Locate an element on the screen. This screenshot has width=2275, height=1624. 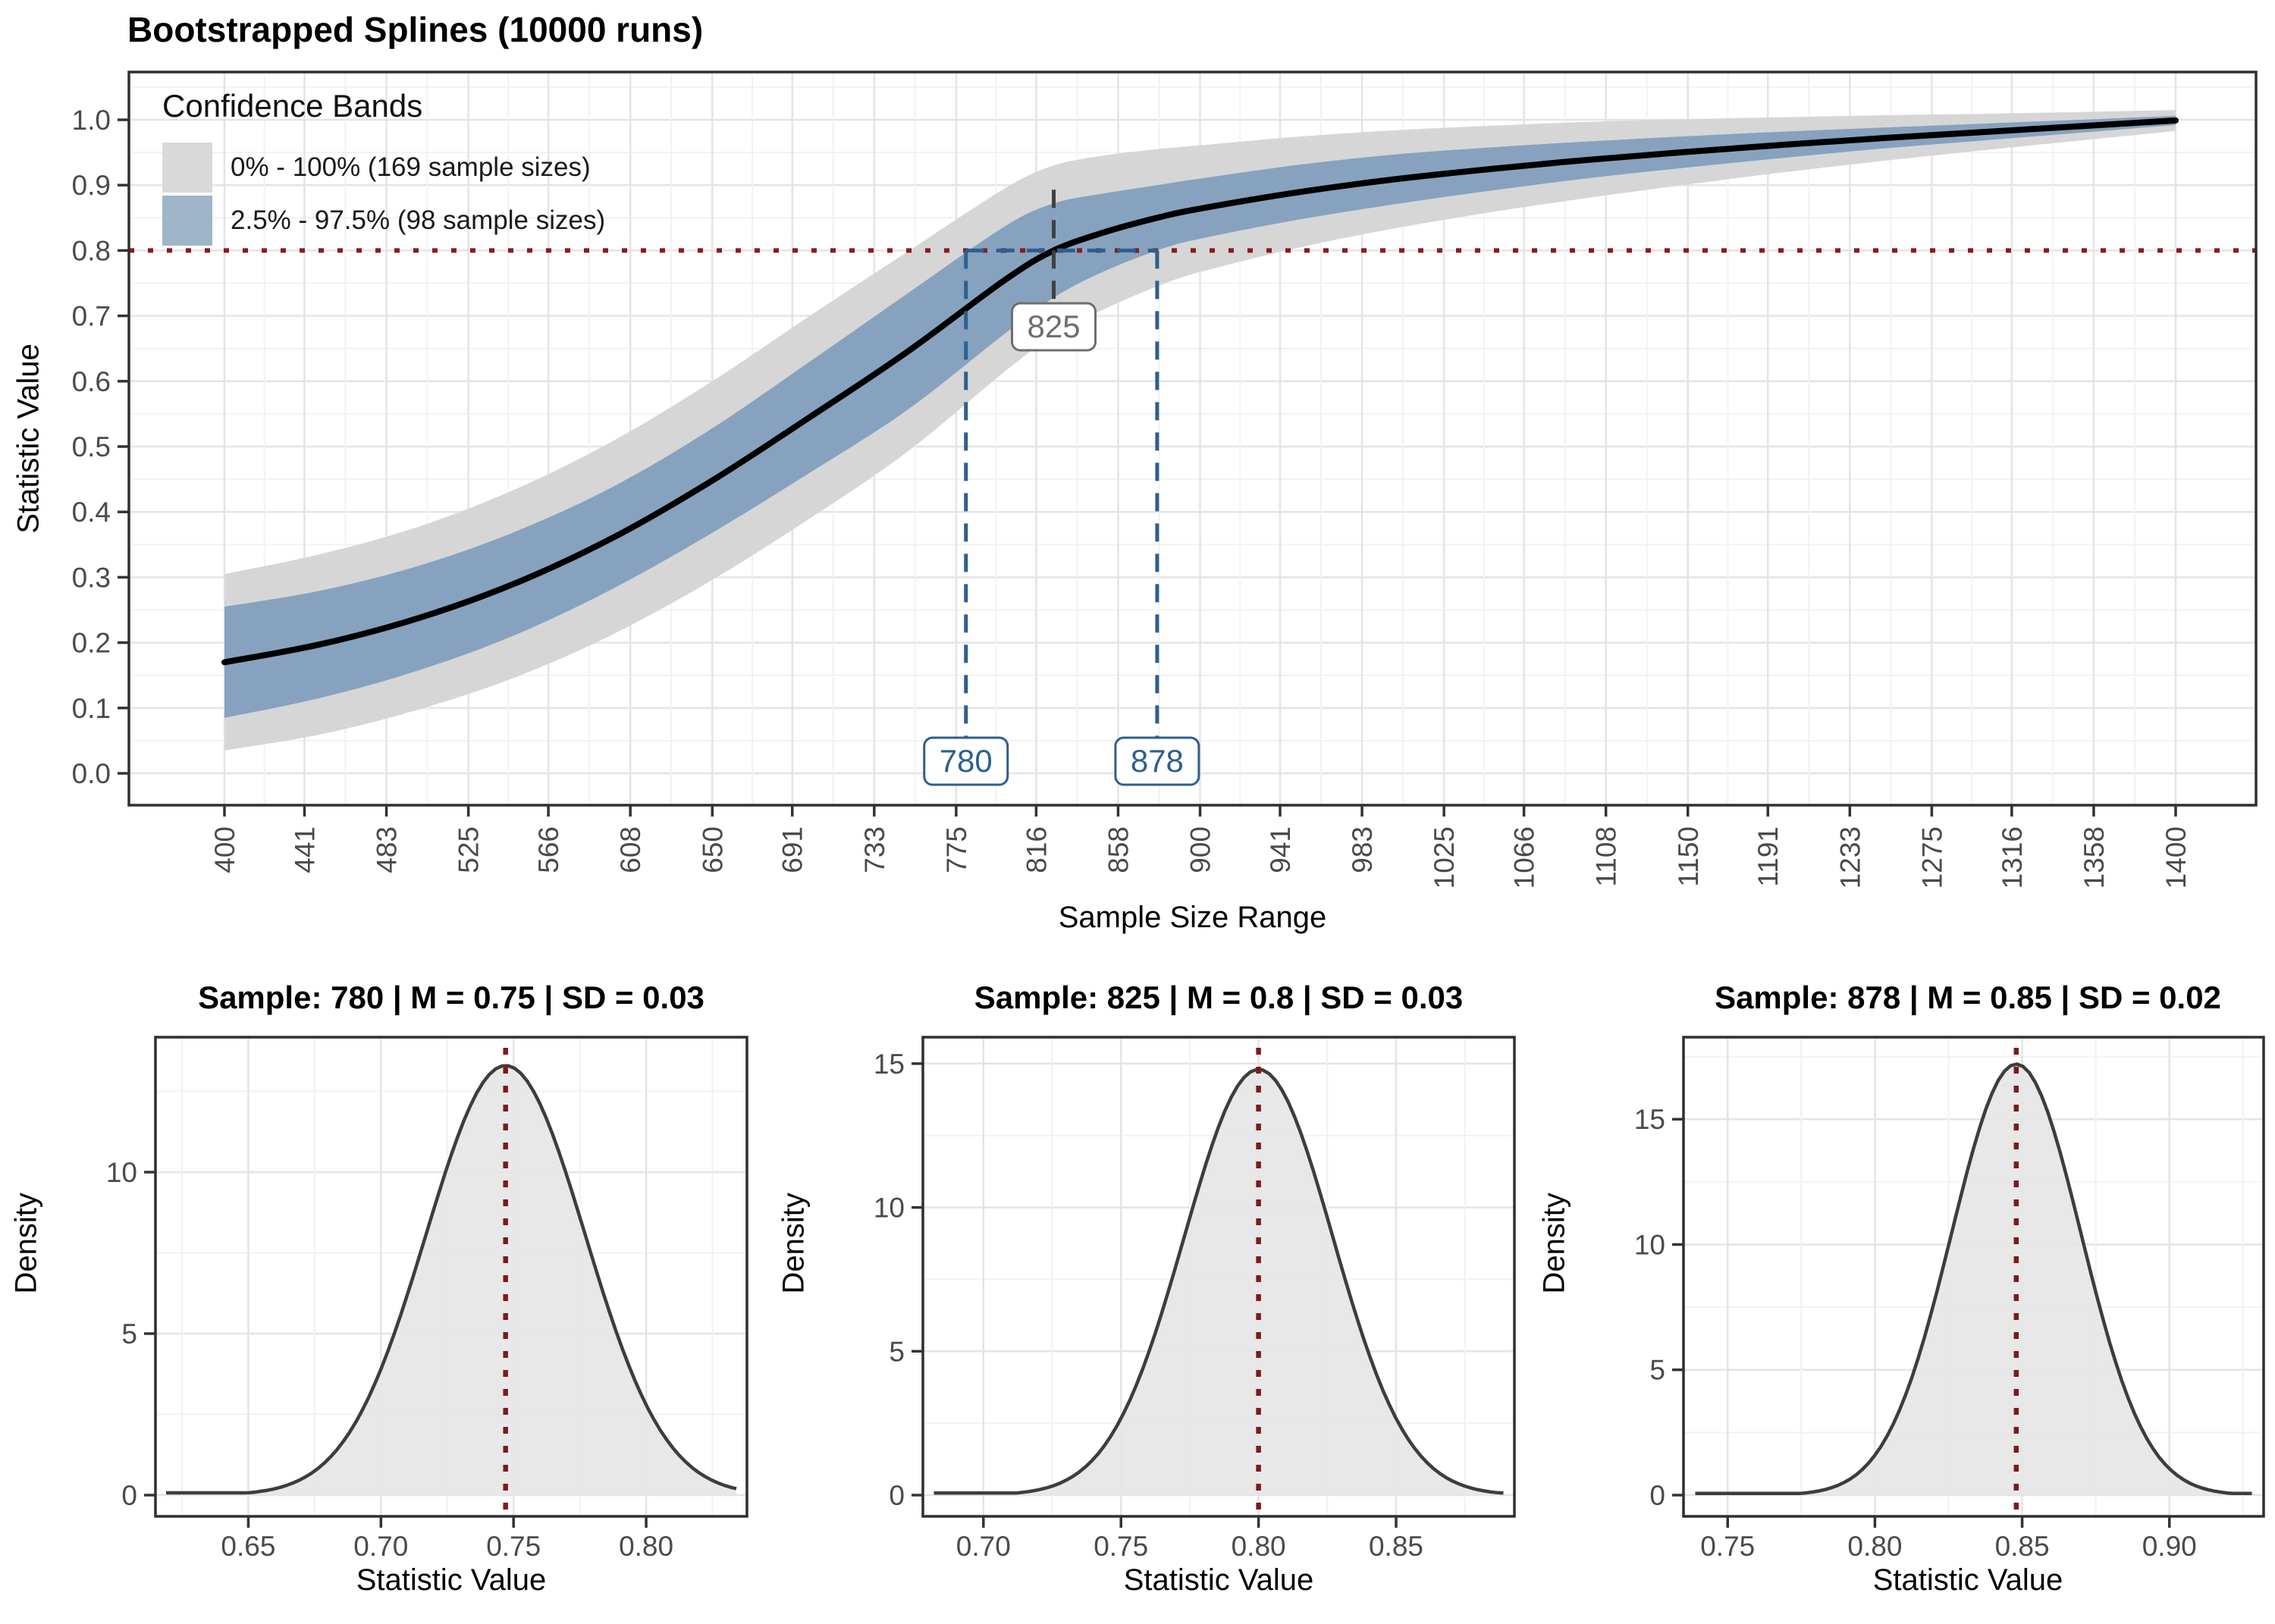
y-tick-label: 1.0 is located at coordinates (91, 120).